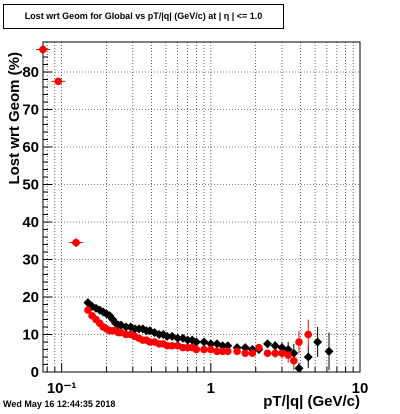 This screenshot has width=400, height=414. What do you see at coordinates (14, 118) in the screenshot?
I see `y-axis-title: Lost wrt Geom (%)` at bounding box center [14, 118].